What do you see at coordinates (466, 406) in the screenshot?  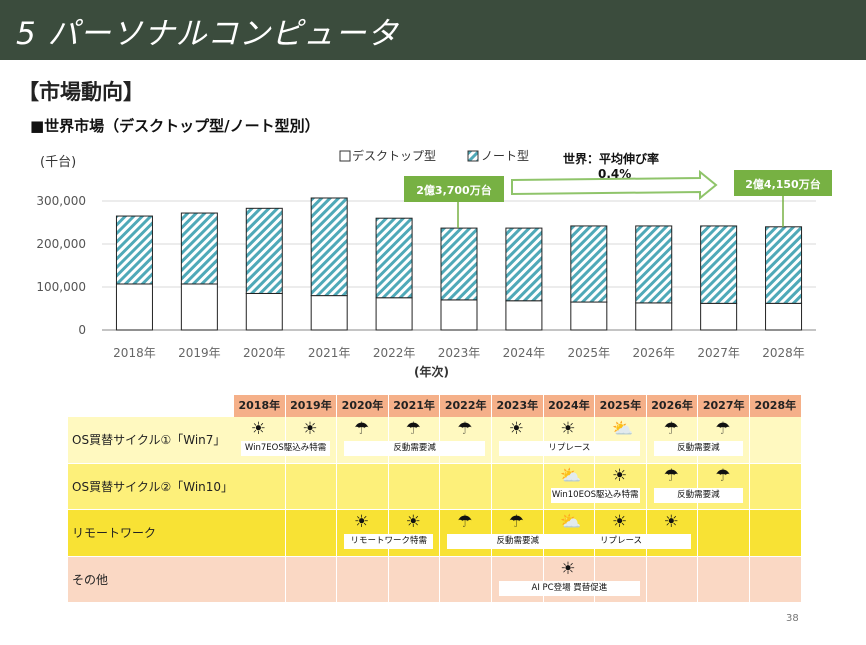 I see `year-header: 2022年` at bounding box center [466, 406].